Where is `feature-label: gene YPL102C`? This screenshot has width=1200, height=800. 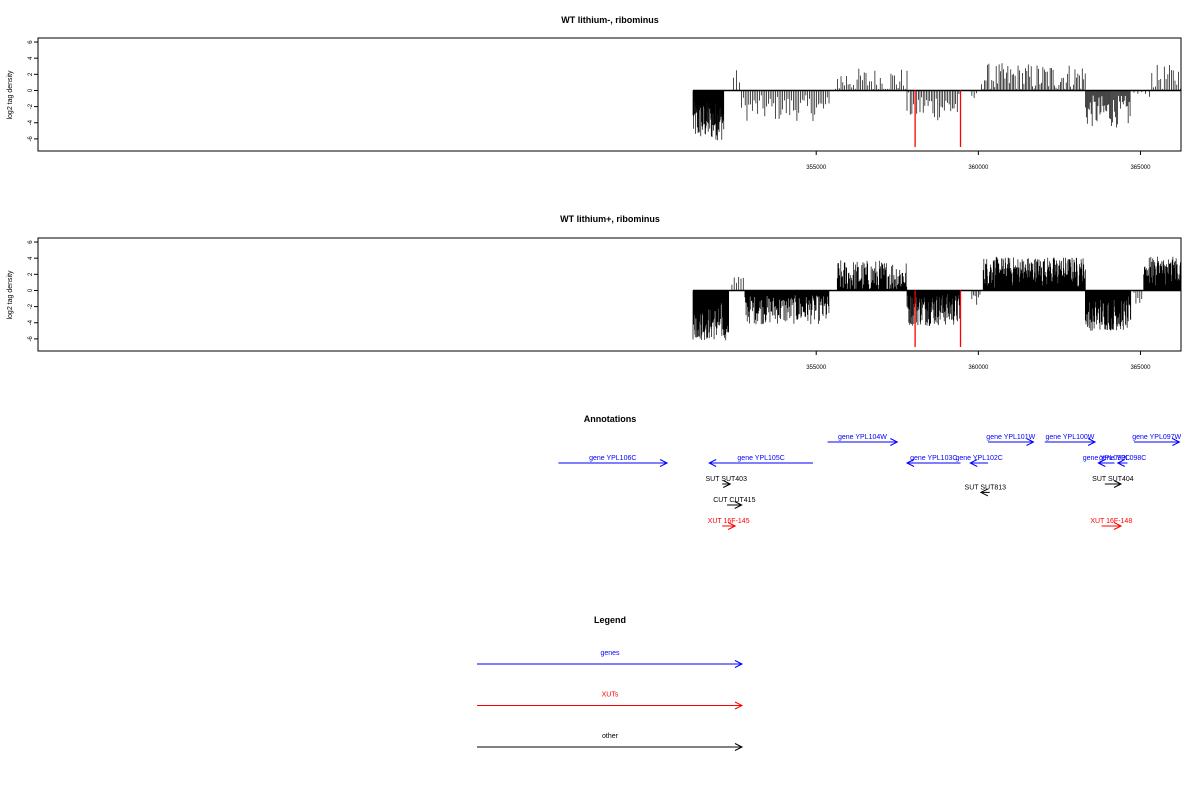 feature-label: gene YPL102C is located at coordinates (978, 458).